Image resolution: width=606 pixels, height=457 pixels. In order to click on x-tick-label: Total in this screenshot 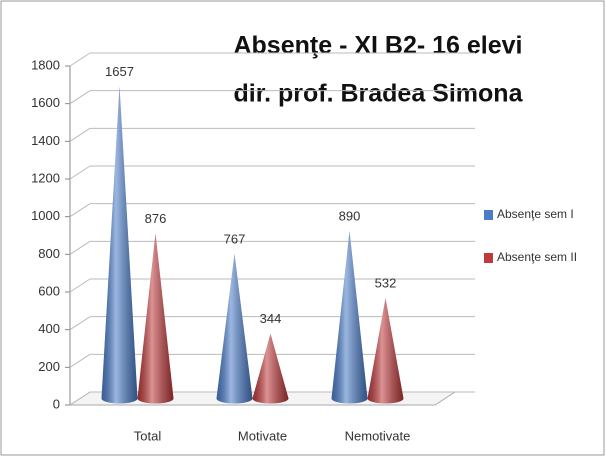, I will do `click(148, 435)`.